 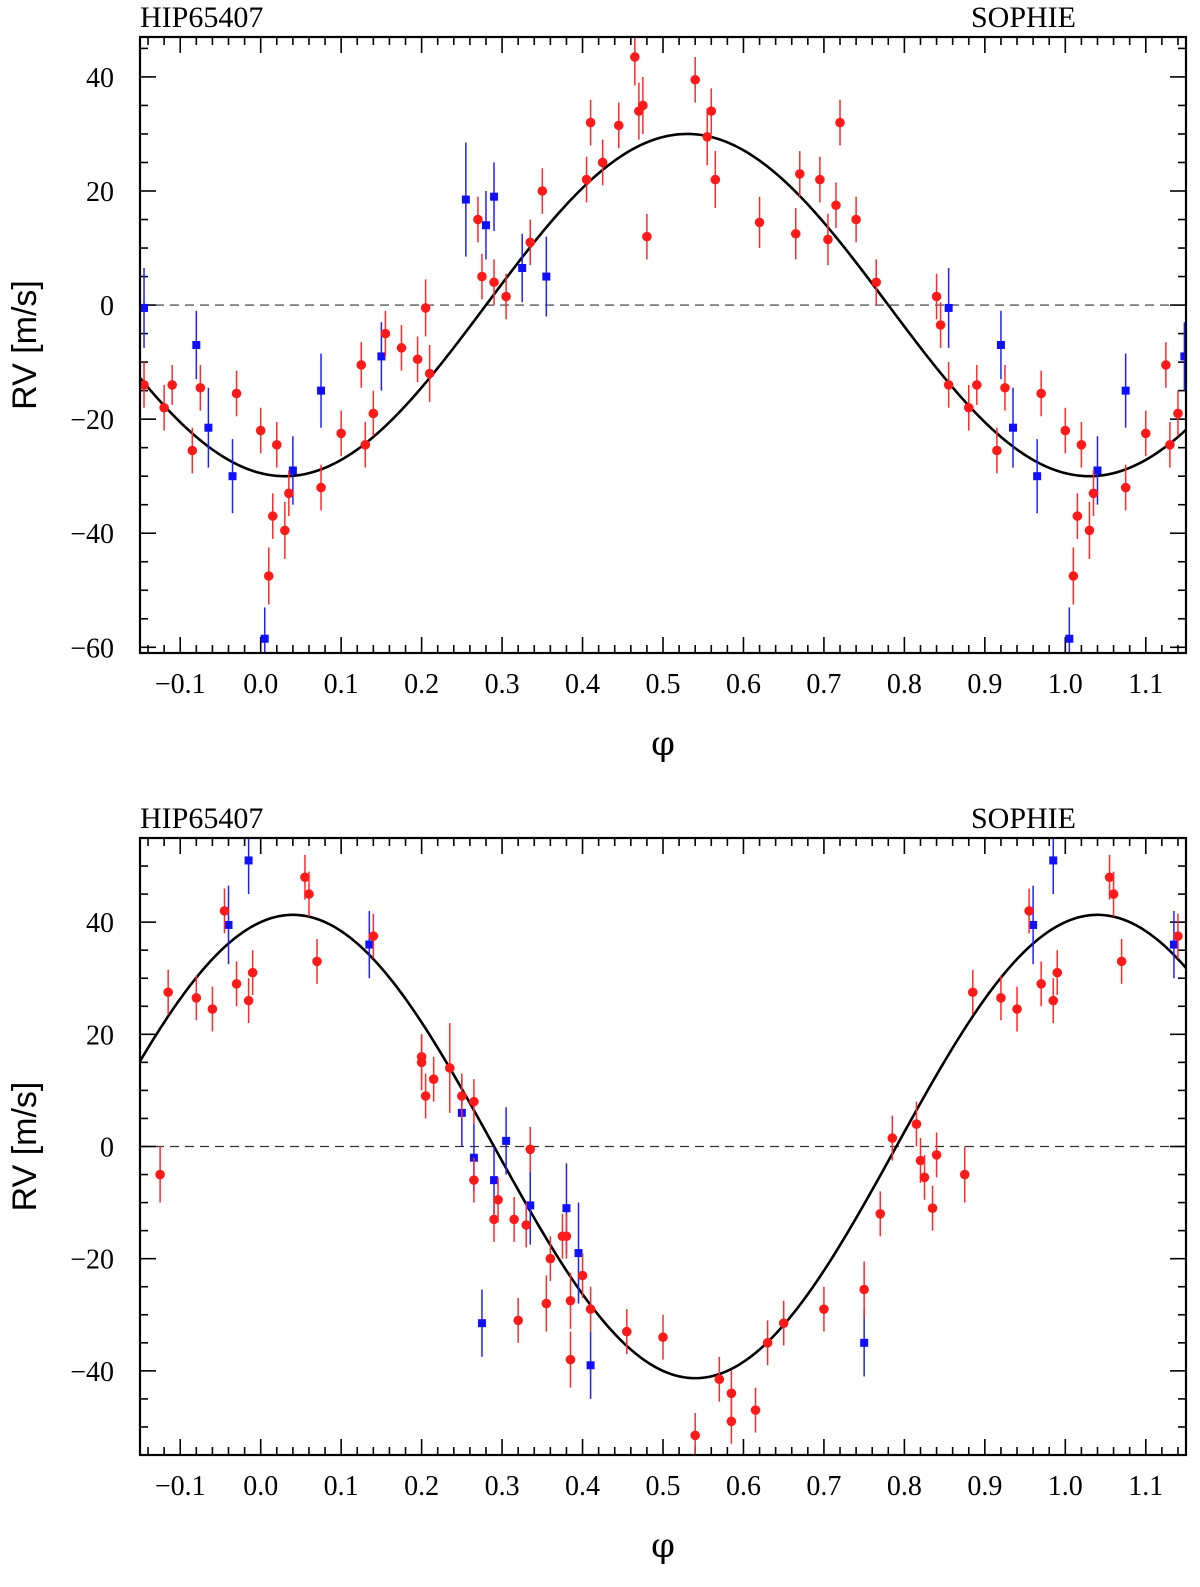 I want to click on x-tick-label: −0.1, so click(x=180, y=684).